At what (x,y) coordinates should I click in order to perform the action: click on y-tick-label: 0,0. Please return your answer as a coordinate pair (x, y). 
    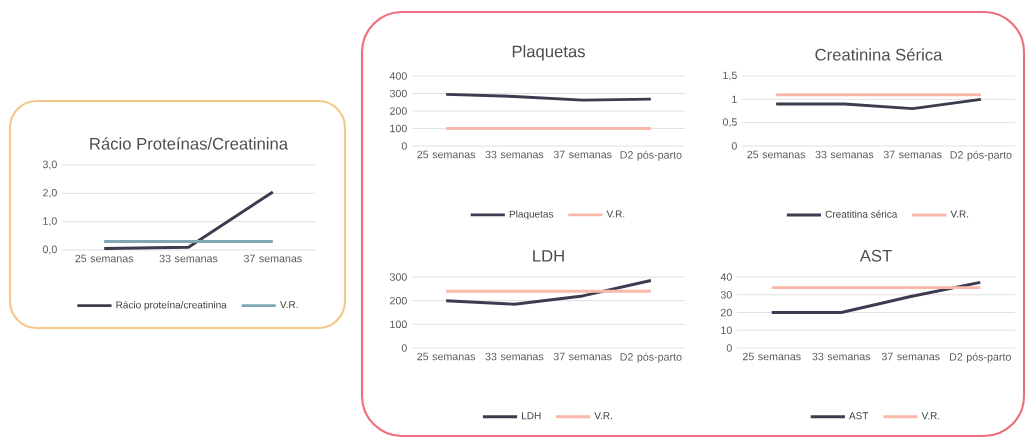
    Looking at the image, I should click on (49, 250).